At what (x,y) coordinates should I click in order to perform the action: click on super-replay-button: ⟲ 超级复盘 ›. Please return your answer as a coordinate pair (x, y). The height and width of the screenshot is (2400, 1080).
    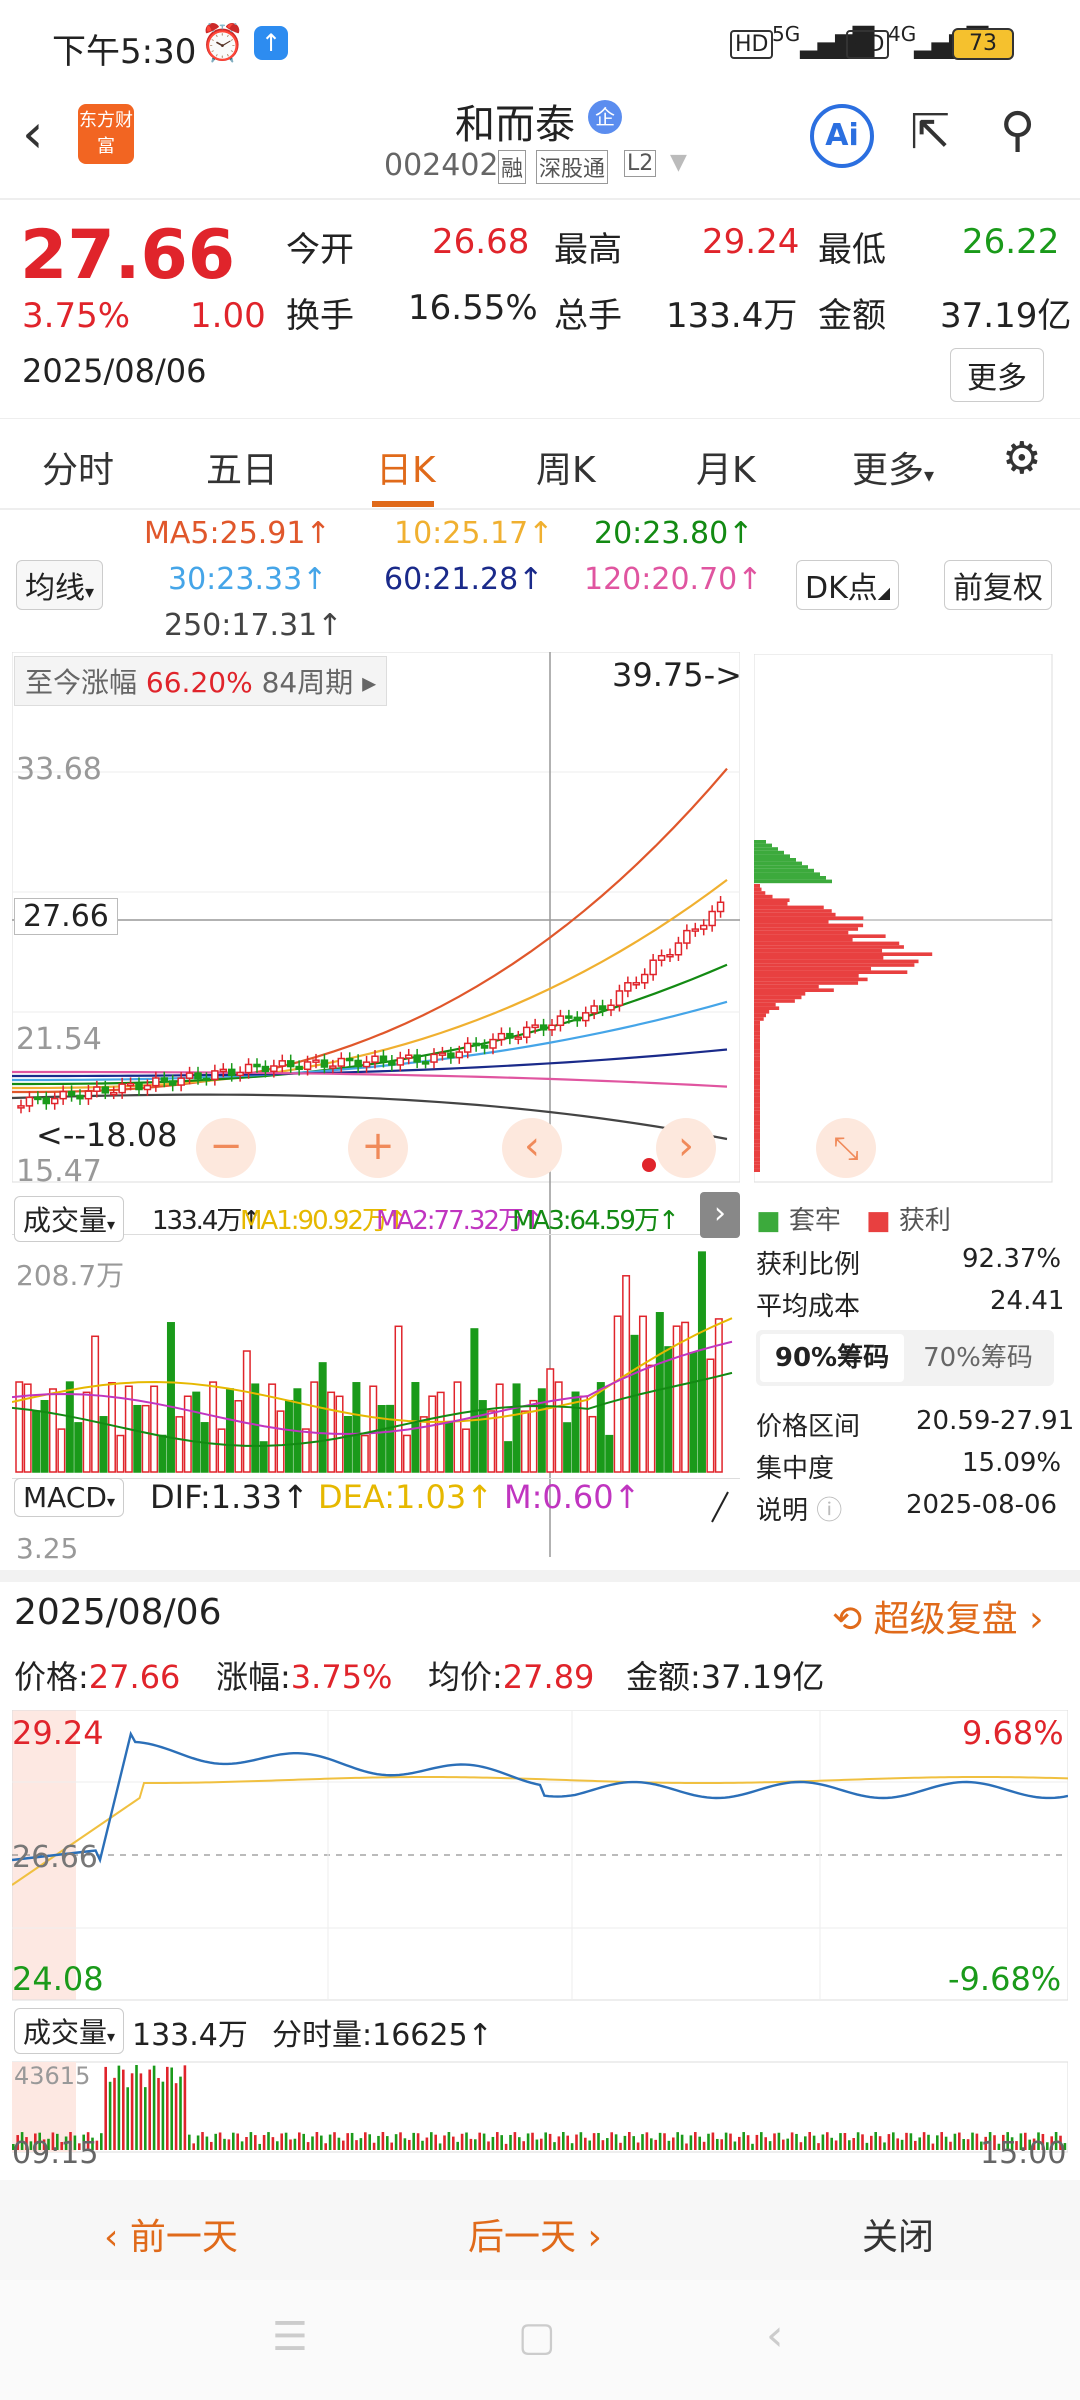
    Looking at the image, I should click on (938, 1619).